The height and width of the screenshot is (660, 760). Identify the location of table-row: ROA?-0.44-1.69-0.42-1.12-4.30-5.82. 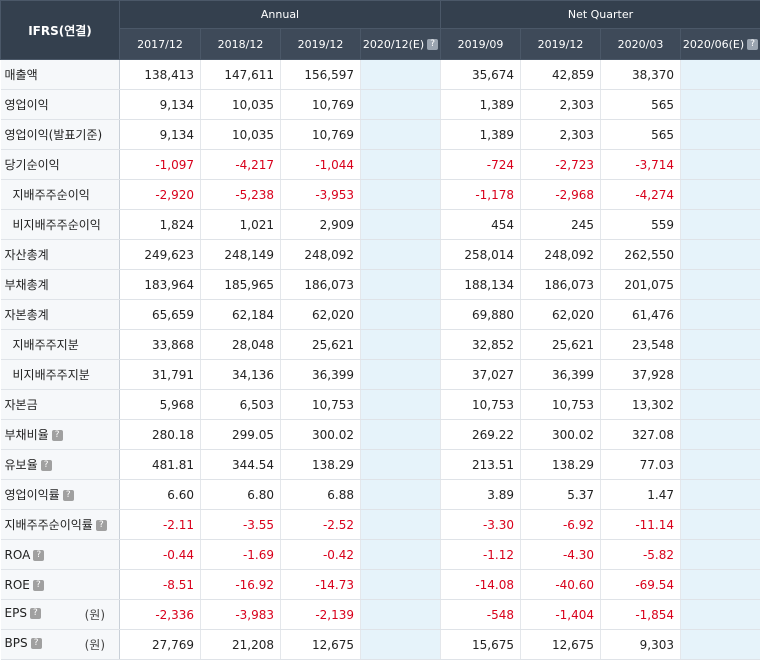
(380, 555).